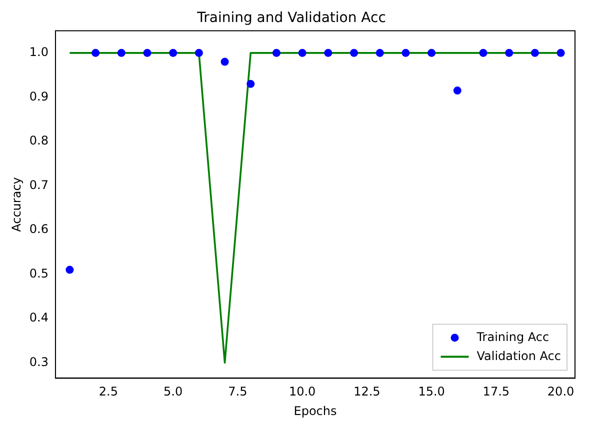 The height and width of the screenshot is (425, 589). What do you see at coordinates (302, 391) in the screenshot?
I see `x-tick-label: 10.0` at bounding box center [302, 391].